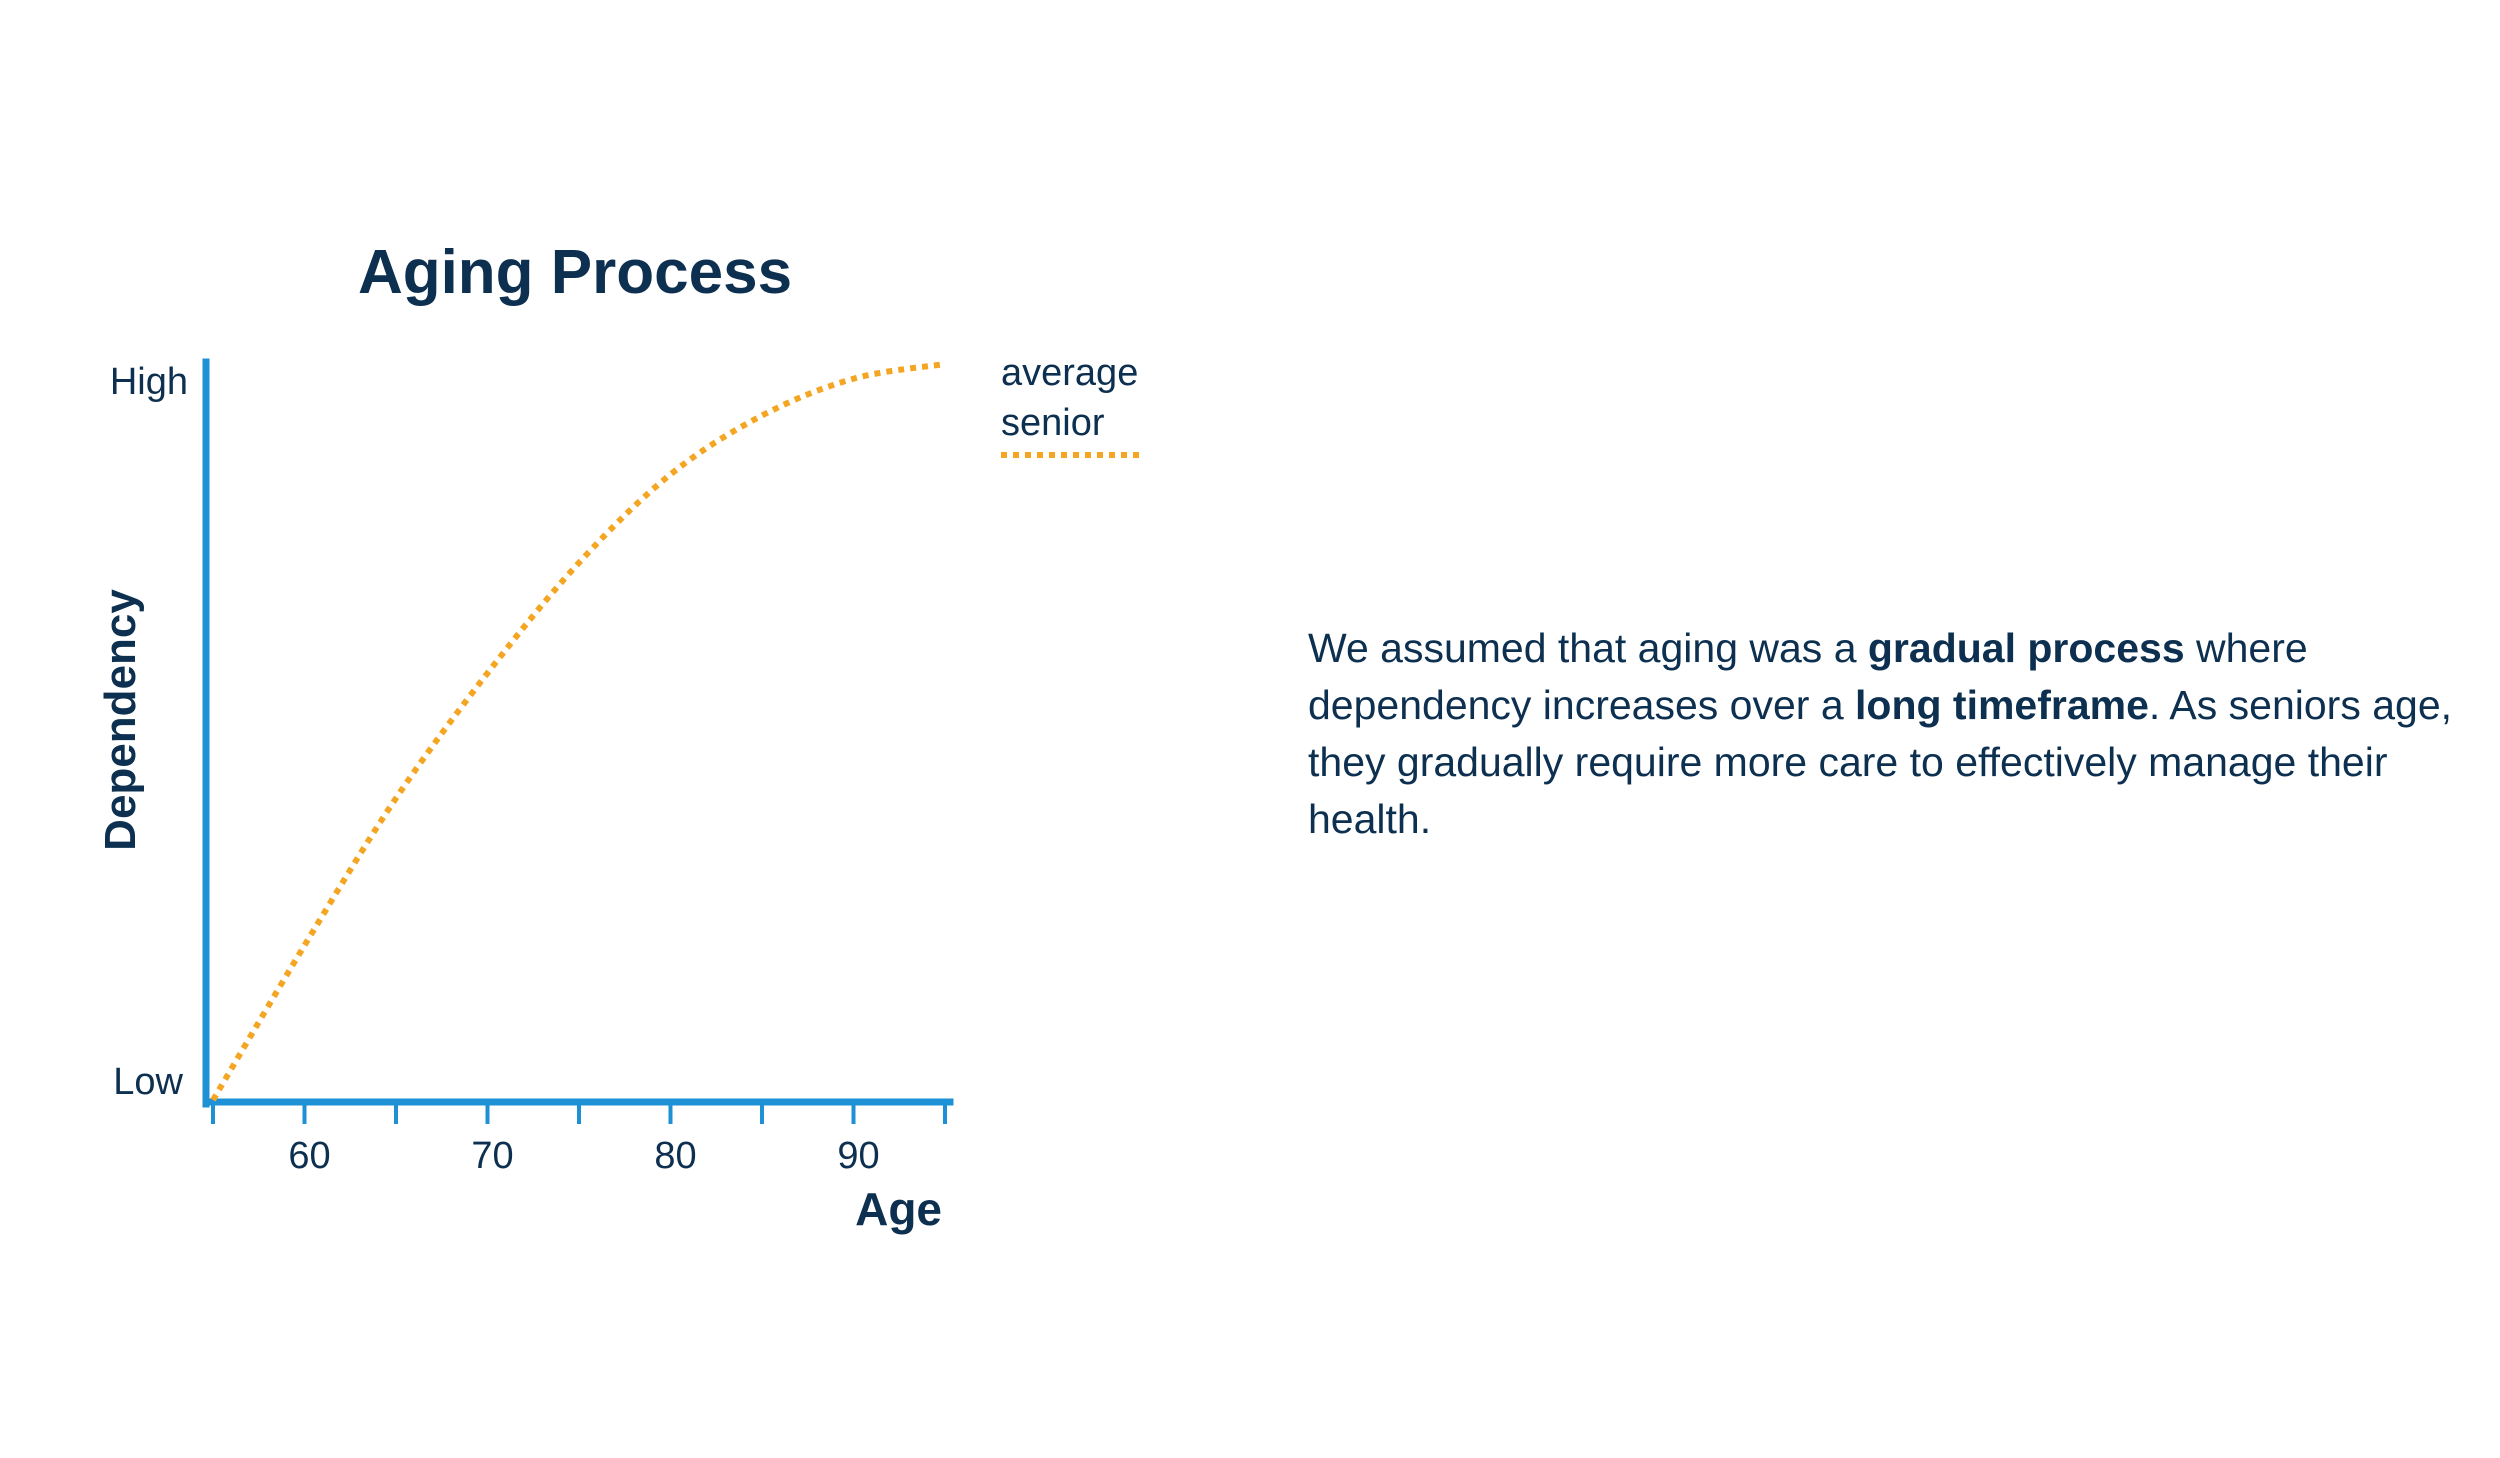 The image size is (2500, 1458). What do you see at coordinates (675, 1156) in the screenshot?
I see `x-tick-label: 80` at bounding box center [675, 1156].